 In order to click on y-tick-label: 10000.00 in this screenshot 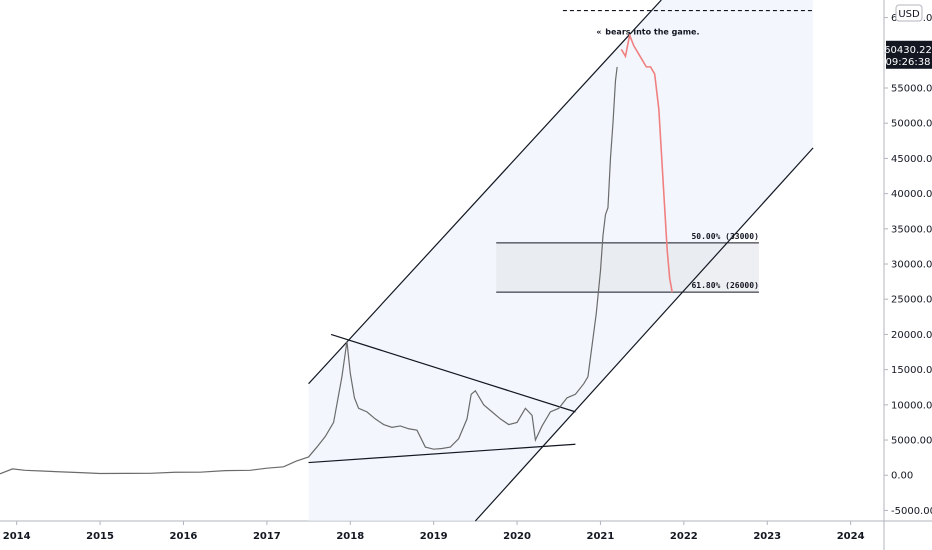, I will do `click(911, 405)`.